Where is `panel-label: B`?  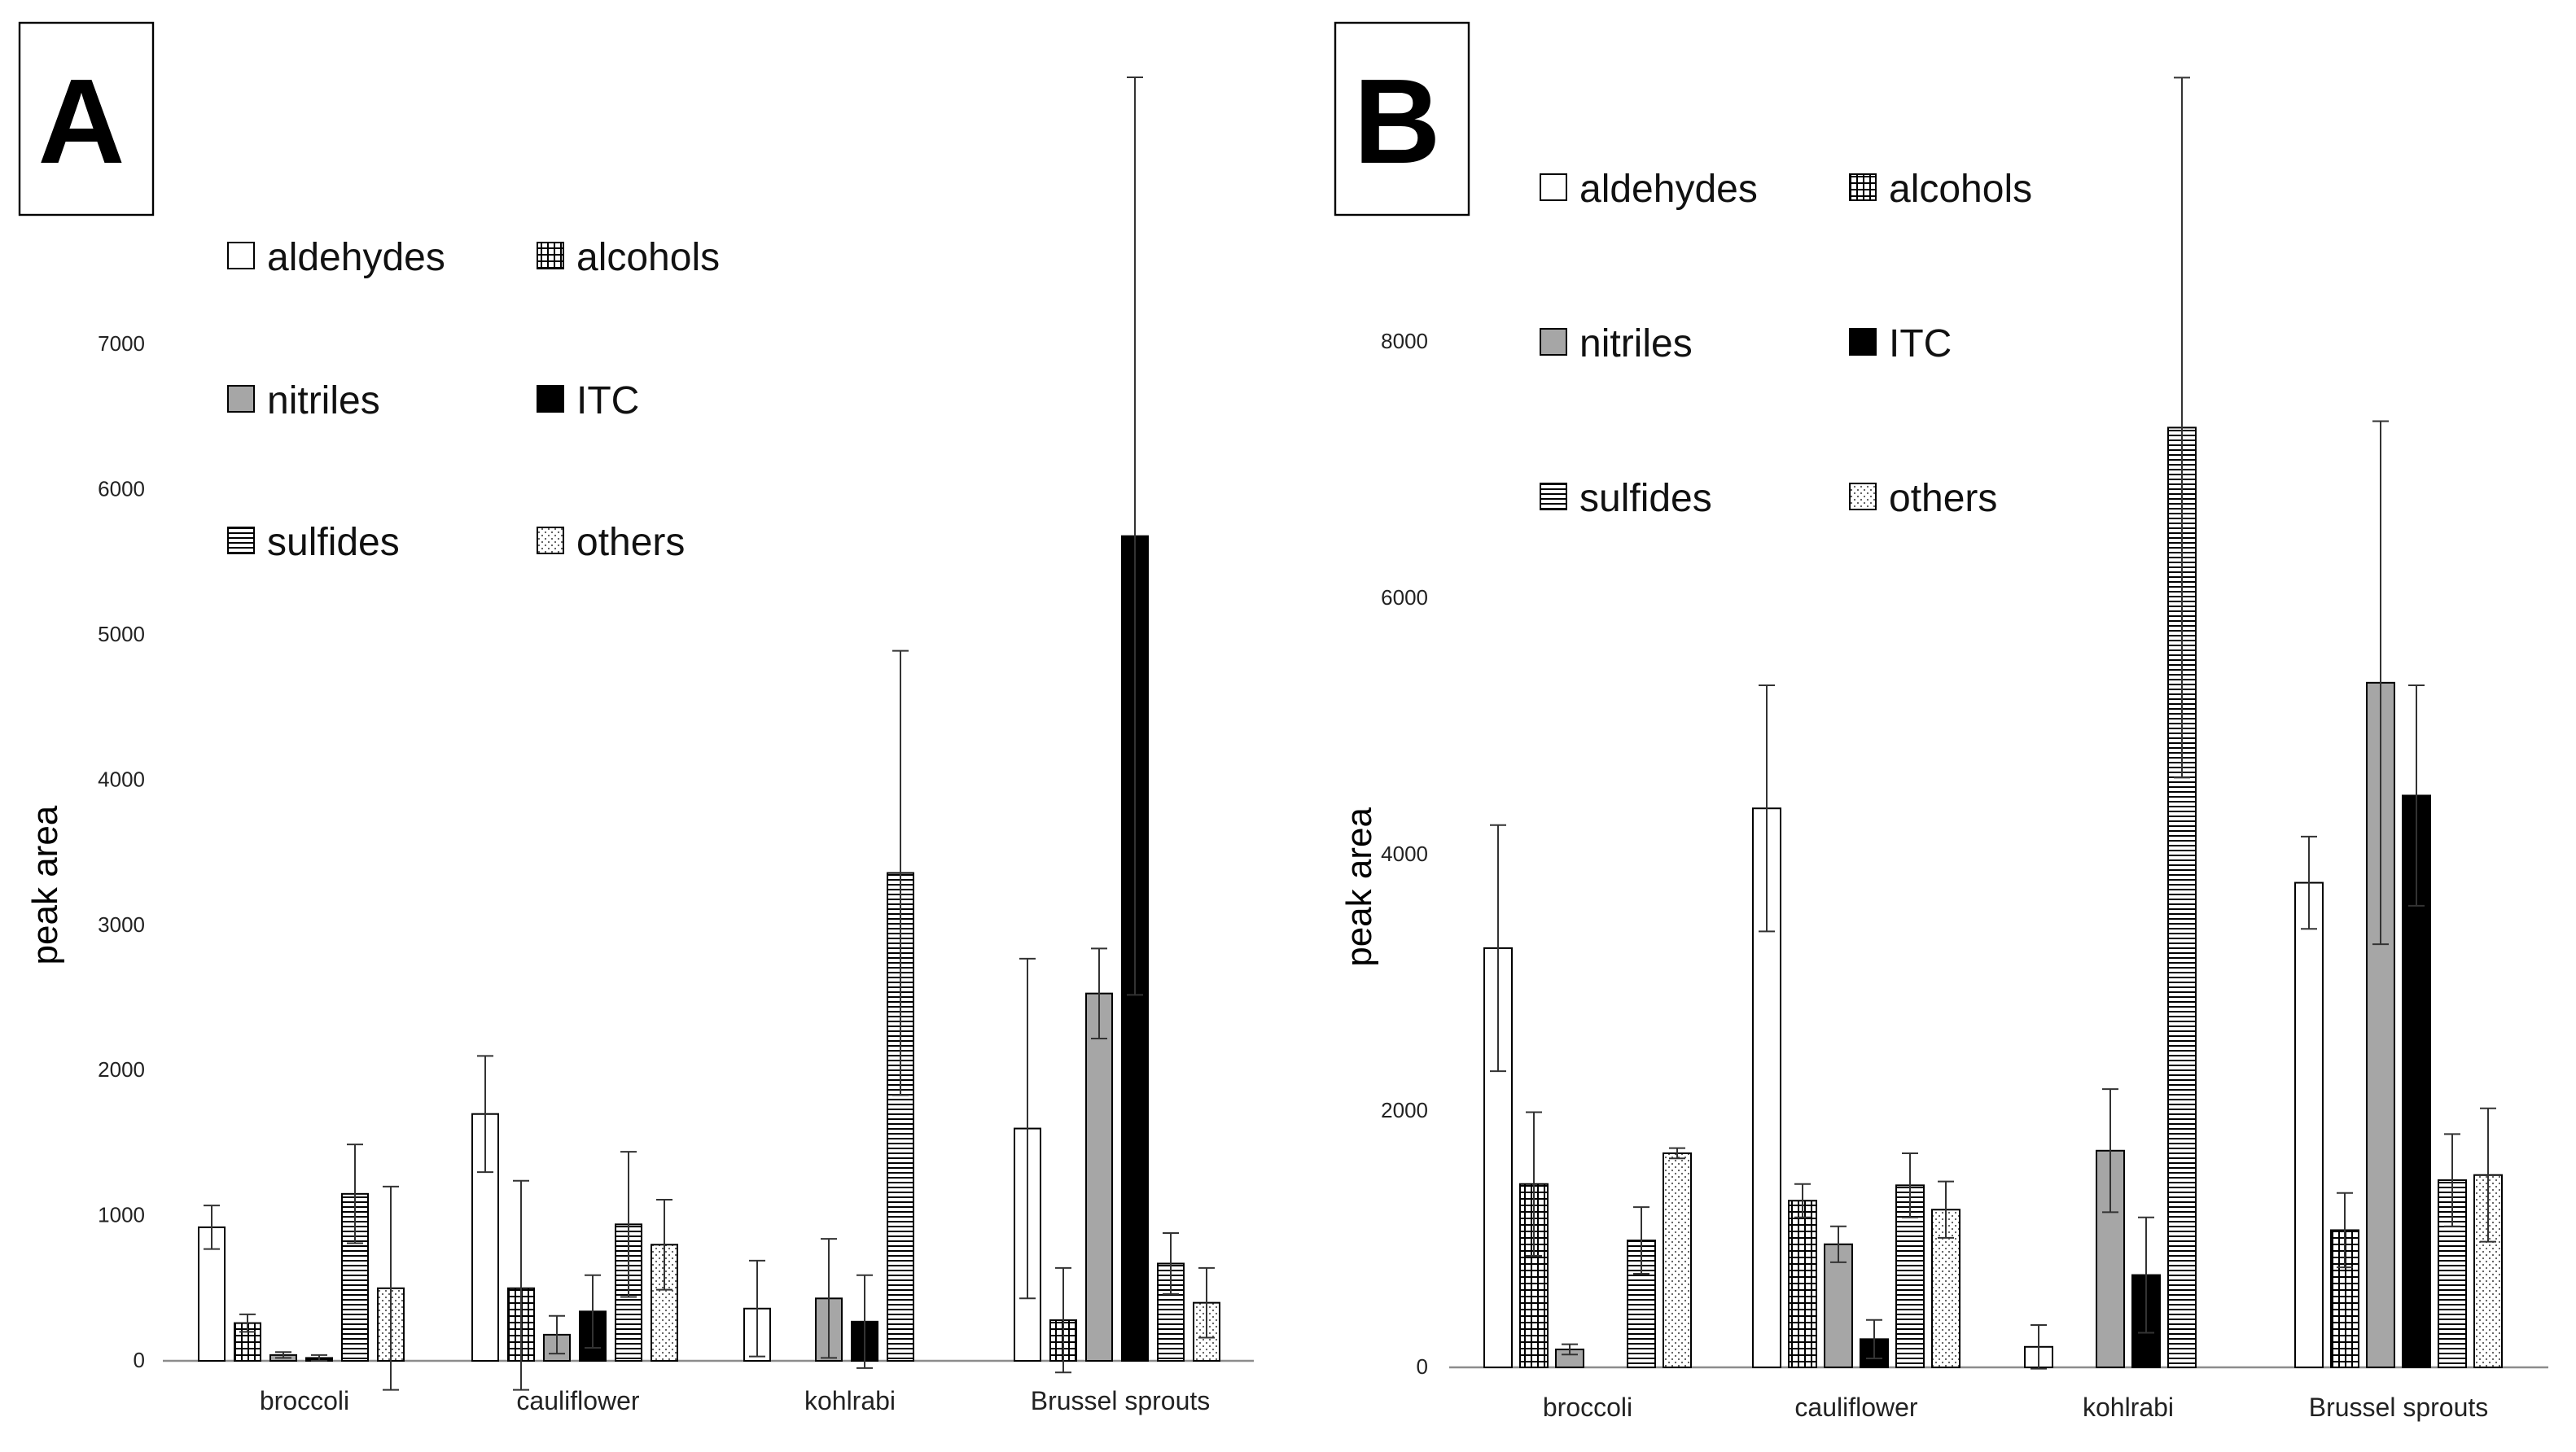 panel-label: B is located at coordinates (1397, 122).